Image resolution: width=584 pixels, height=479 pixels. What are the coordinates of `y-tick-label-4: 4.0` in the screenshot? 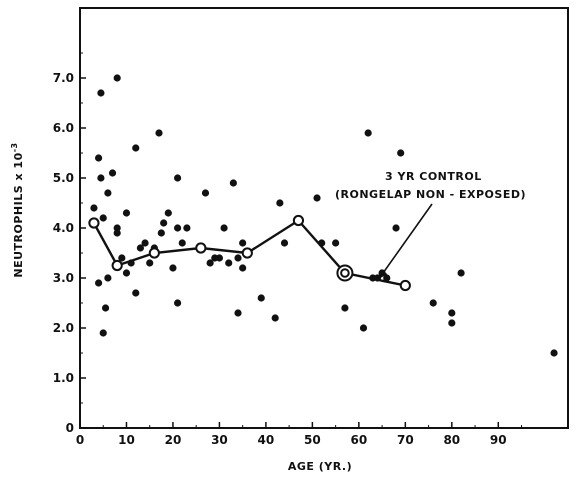 It's located at (63, 228).